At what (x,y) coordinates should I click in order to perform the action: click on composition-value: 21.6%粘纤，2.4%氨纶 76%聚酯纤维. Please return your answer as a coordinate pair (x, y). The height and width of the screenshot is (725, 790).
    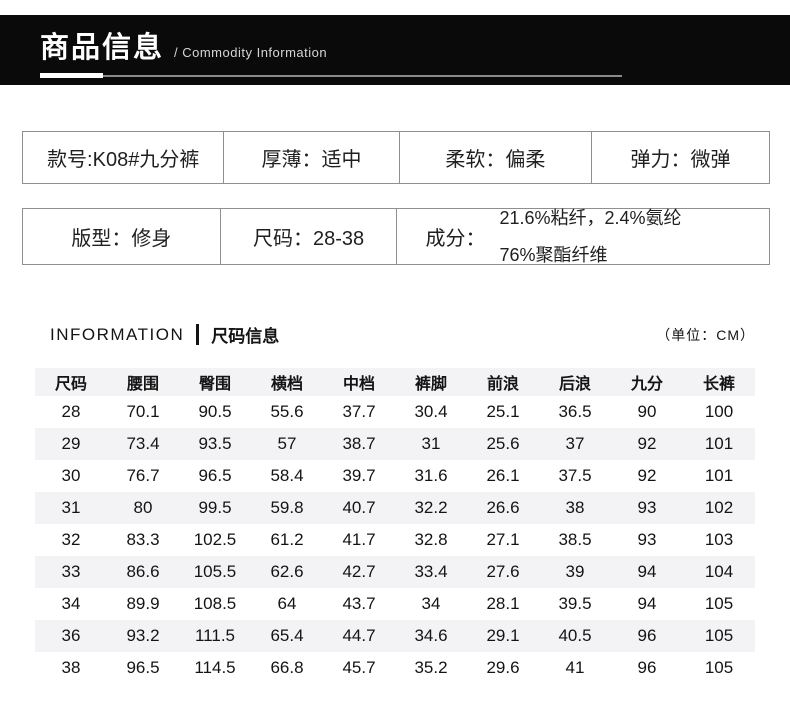
    Looking at the image, I should click on (590, 237).